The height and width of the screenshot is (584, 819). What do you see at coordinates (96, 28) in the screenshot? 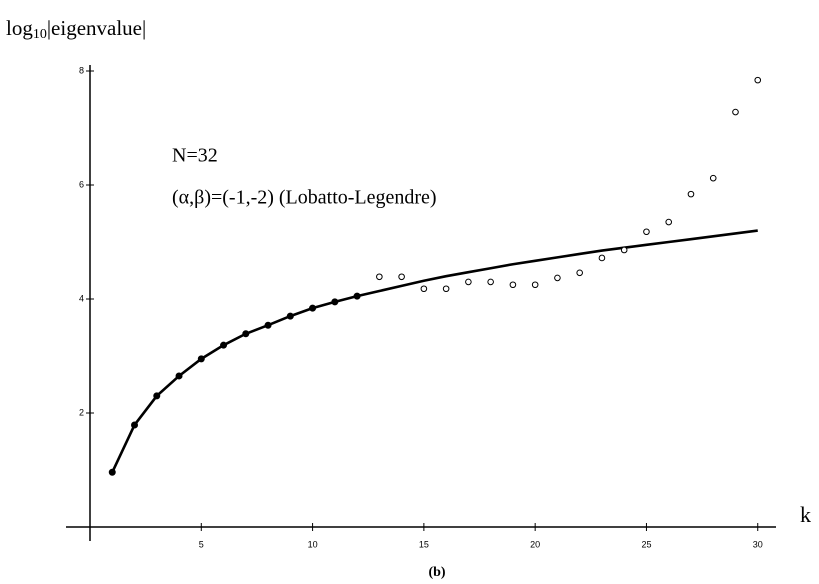
I see `y-label-rest: |eigenvalue|` at bounding box center [96, 28].